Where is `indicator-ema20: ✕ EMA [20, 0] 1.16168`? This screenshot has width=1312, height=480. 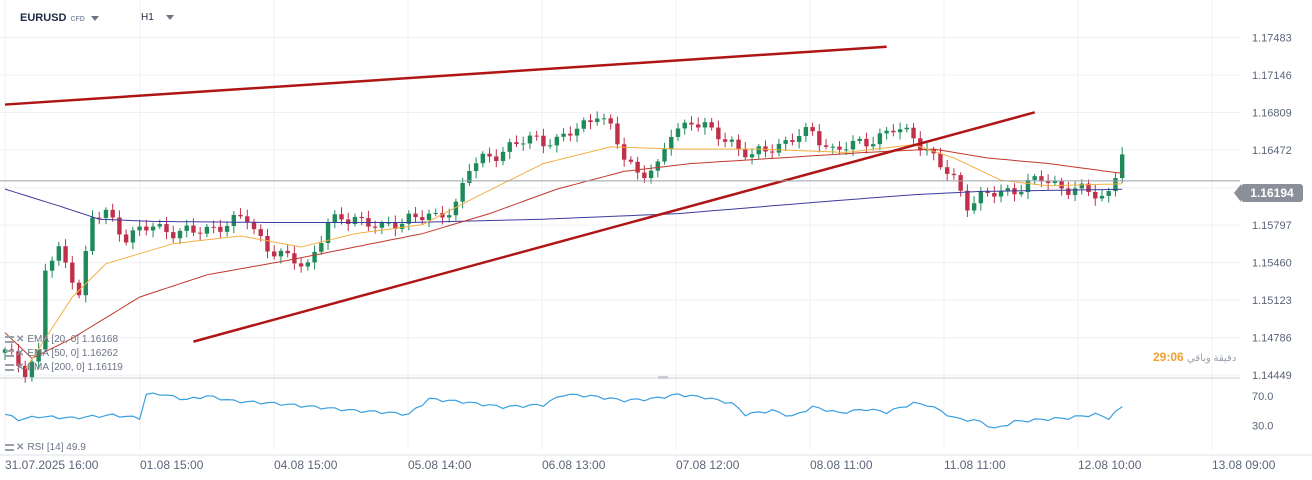
indicator-ema20: ✕ EMA [20, 0] 1.16168 is located at coordinates (61, 339).